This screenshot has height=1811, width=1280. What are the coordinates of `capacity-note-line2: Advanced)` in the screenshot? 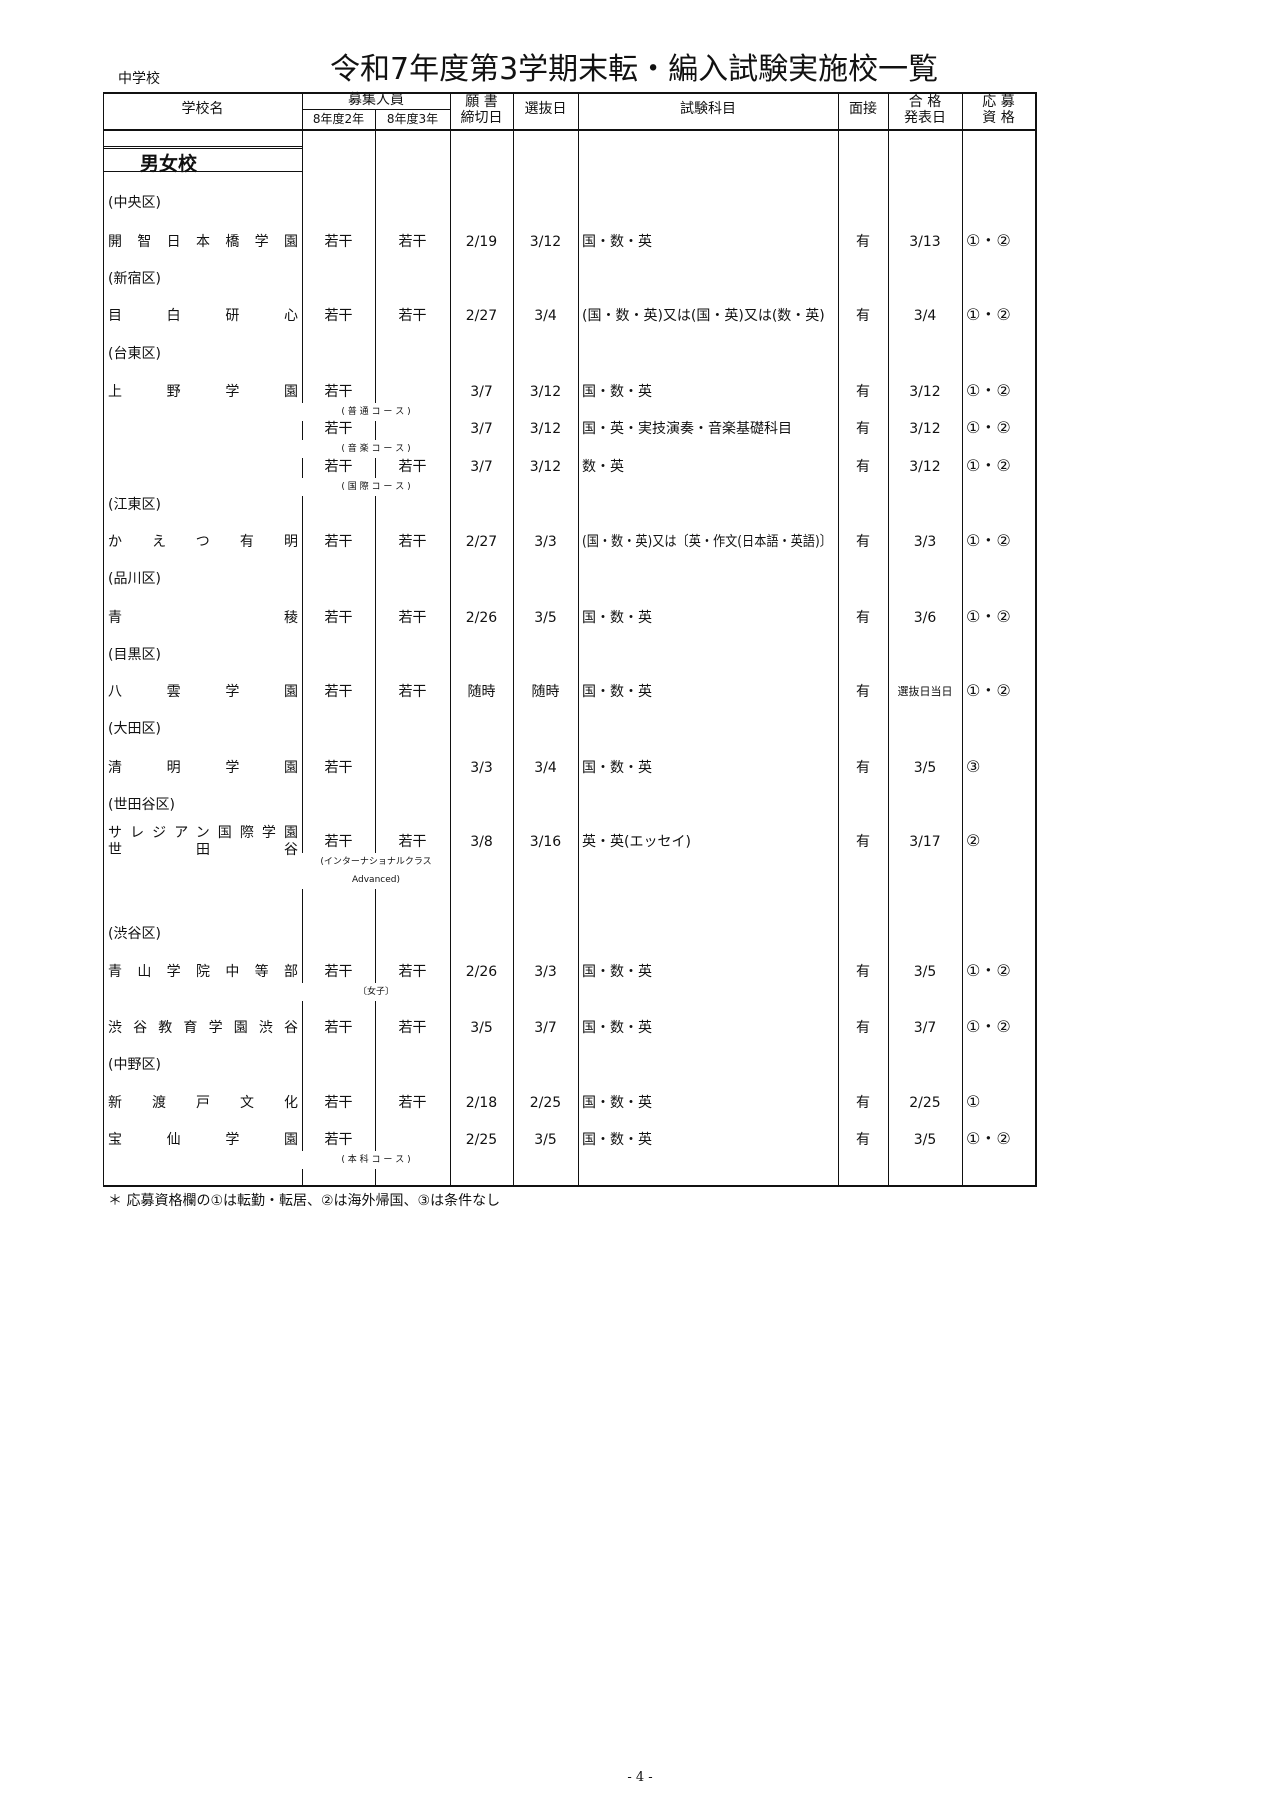 It's located at (376, 880).